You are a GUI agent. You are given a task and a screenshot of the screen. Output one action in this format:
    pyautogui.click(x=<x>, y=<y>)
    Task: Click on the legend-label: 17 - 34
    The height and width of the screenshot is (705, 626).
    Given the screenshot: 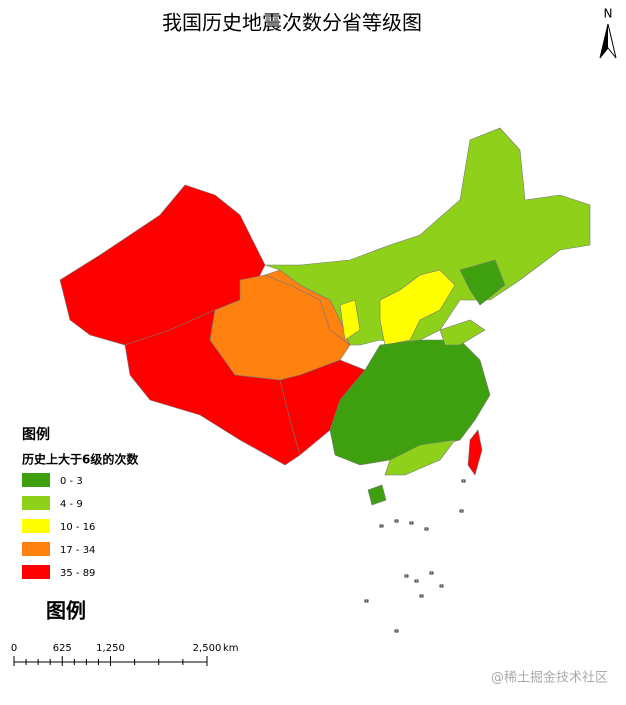 What is the action you would take?
    pyautogui.click(x=77, y=550)
    